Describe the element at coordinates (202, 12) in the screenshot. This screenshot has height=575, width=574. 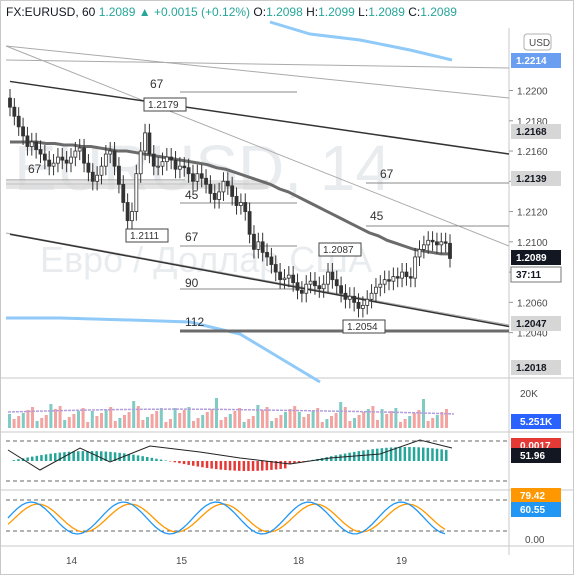
I see `price-change: +0.0015 (+0.12%)` at that location.